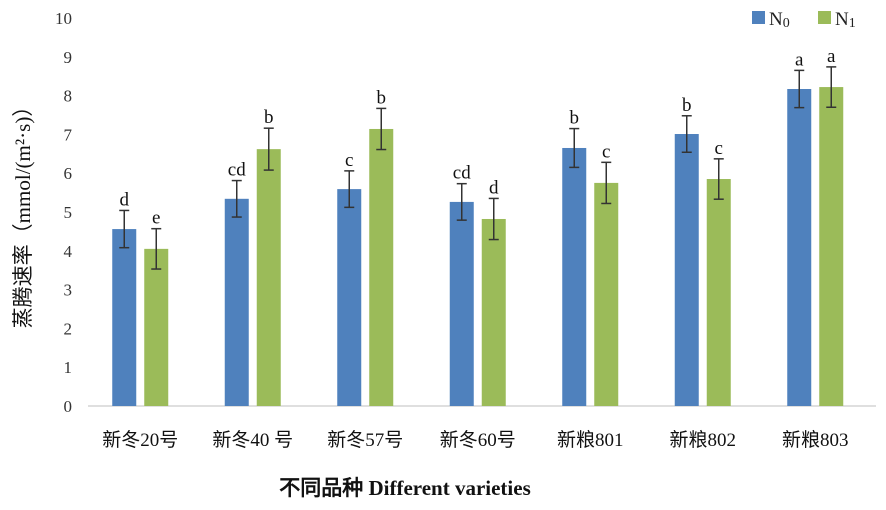  What do you see at coordinates (845, 20) in the screenshot?
I see `legend-label-N1: N1` at bounding box center [845, 20].